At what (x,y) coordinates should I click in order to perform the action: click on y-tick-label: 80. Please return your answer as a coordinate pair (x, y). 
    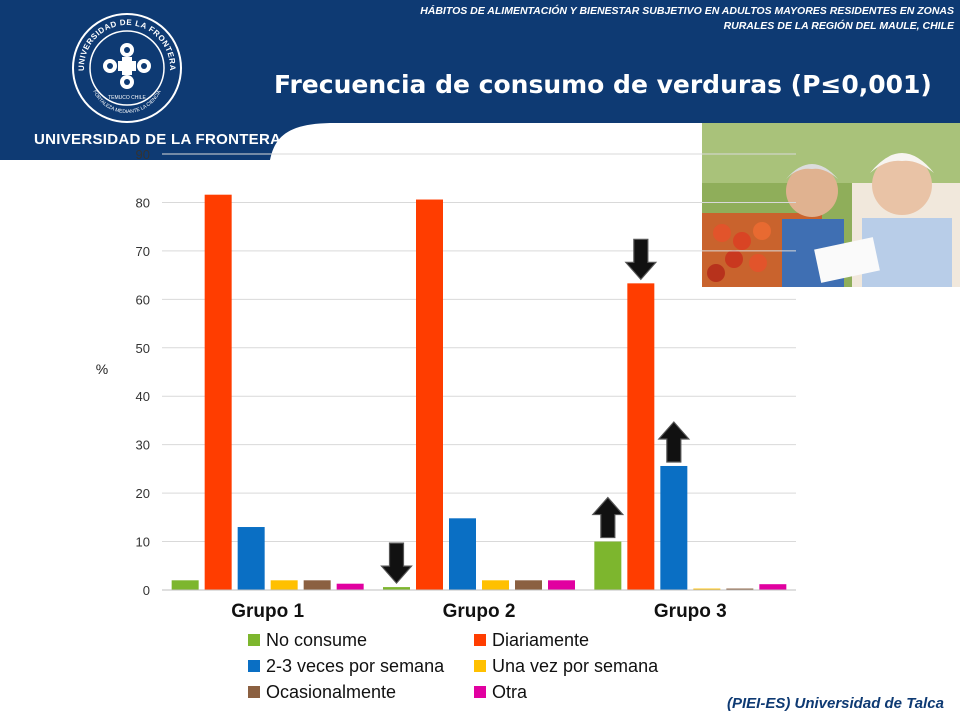
    Looking at the image, I should click on (143, 202).